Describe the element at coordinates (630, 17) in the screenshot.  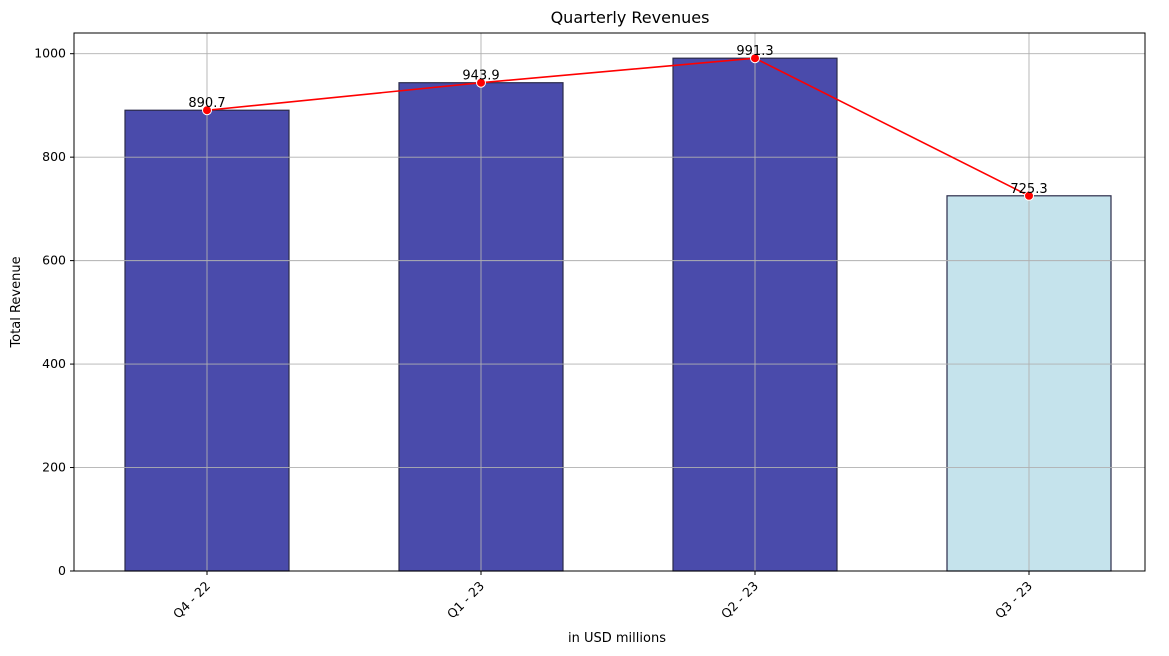
I see `chart-title: Quarterly Revenues` at that location.